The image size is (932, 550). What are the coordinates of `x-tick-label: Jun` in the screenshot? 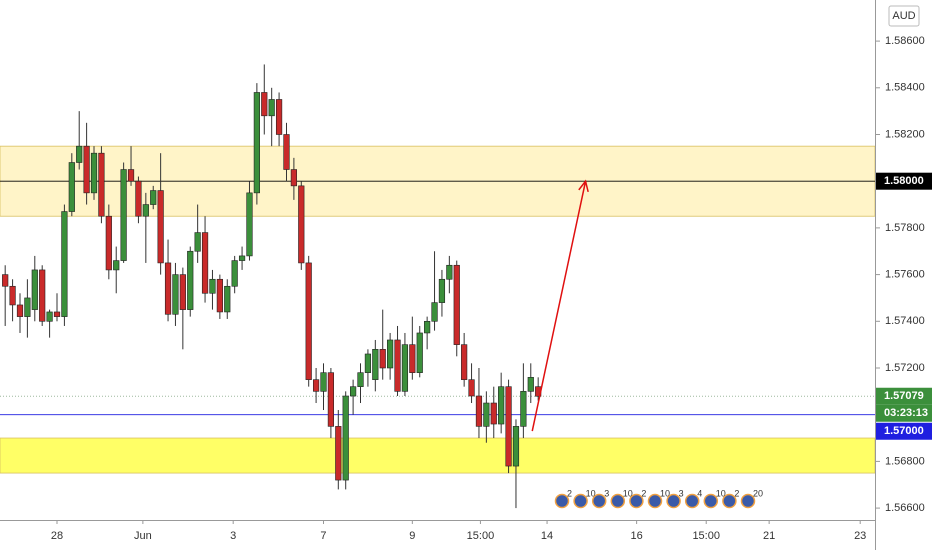 It's located at (143, 536).